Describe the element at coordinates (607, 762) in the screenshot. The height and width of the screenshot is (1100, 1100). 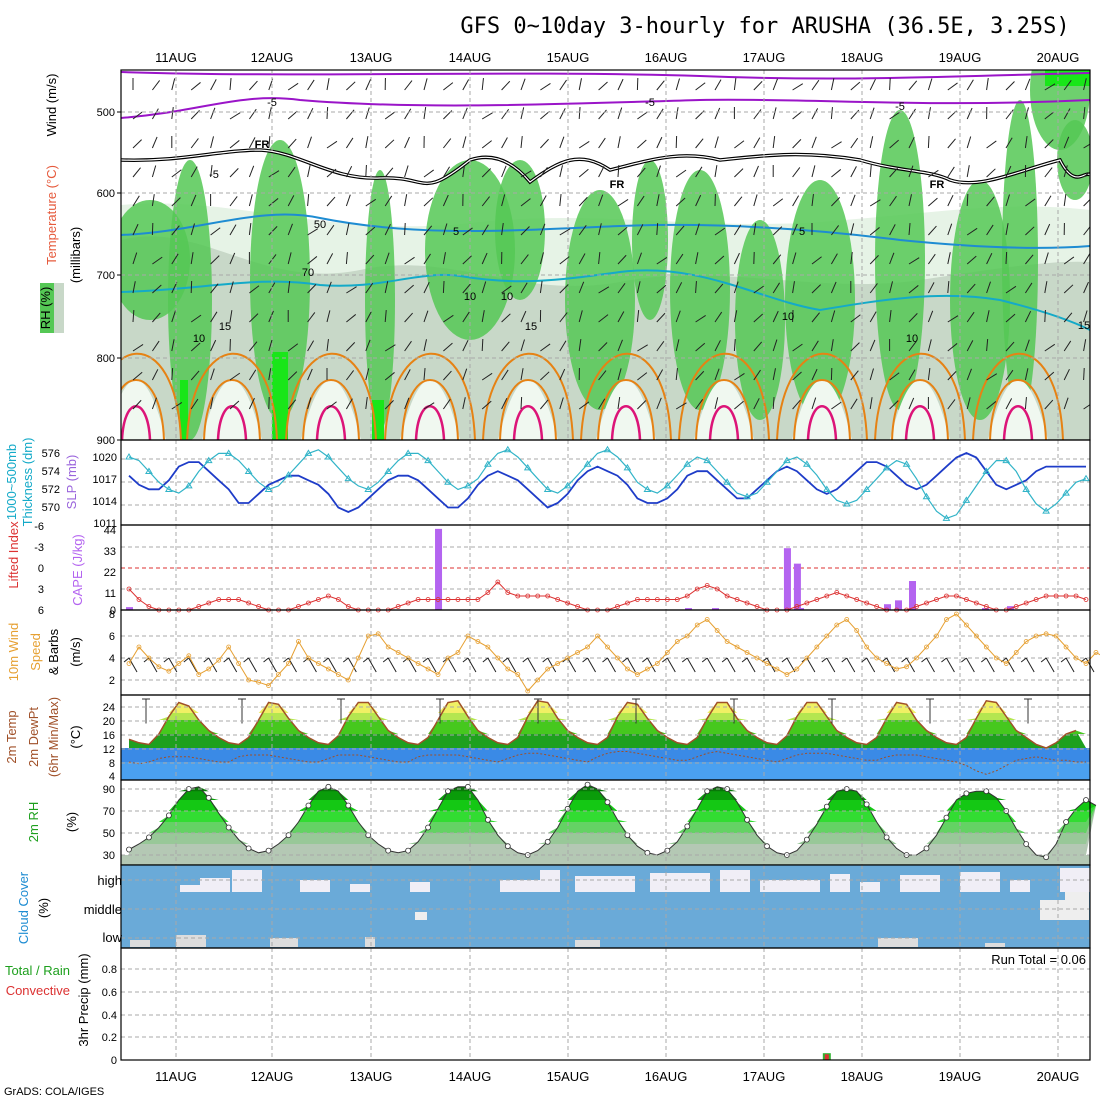
I see `dewpoint-line` at that location.